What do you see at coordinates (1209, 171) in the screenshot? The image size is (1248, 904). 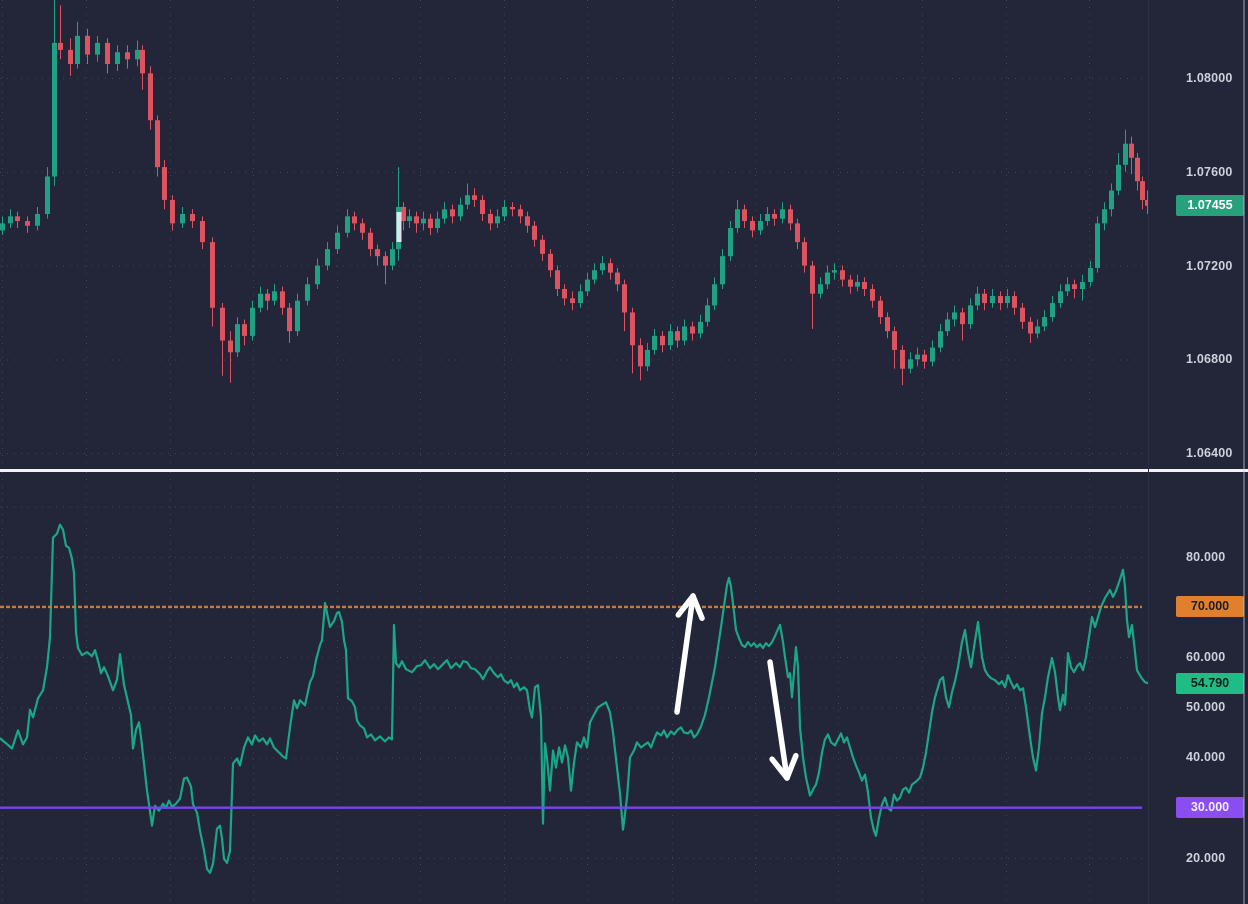 I see `price-axis-label: 1.07600` at bounding box center [1209, 171].